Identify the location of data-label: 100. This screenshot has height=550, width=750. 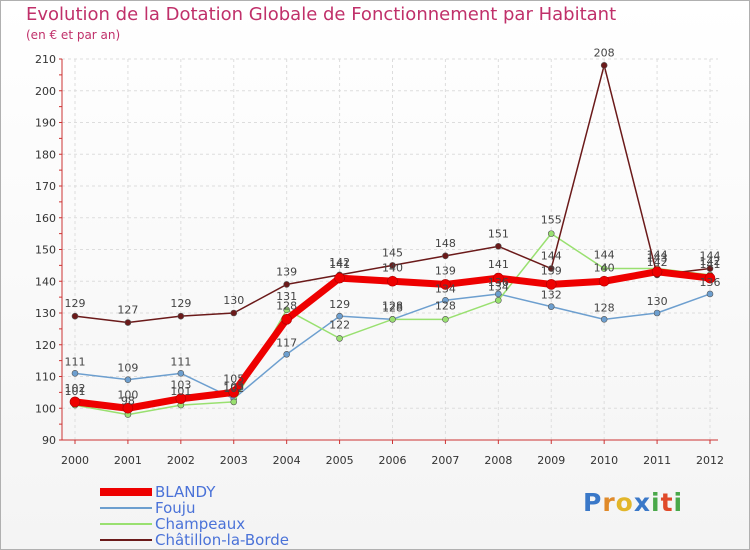
(127, 394).